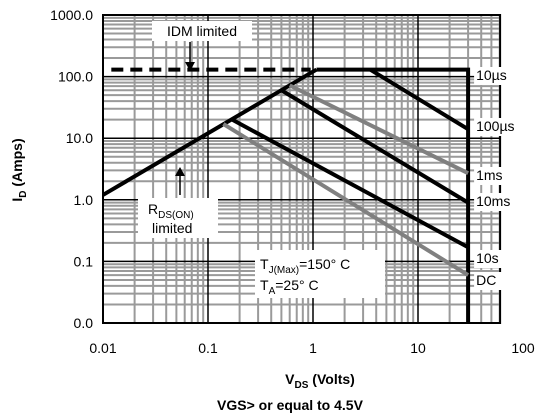 The height and width of the screenshot is (419, 536). I want to click on series-label: 10s, so click(487, 258).